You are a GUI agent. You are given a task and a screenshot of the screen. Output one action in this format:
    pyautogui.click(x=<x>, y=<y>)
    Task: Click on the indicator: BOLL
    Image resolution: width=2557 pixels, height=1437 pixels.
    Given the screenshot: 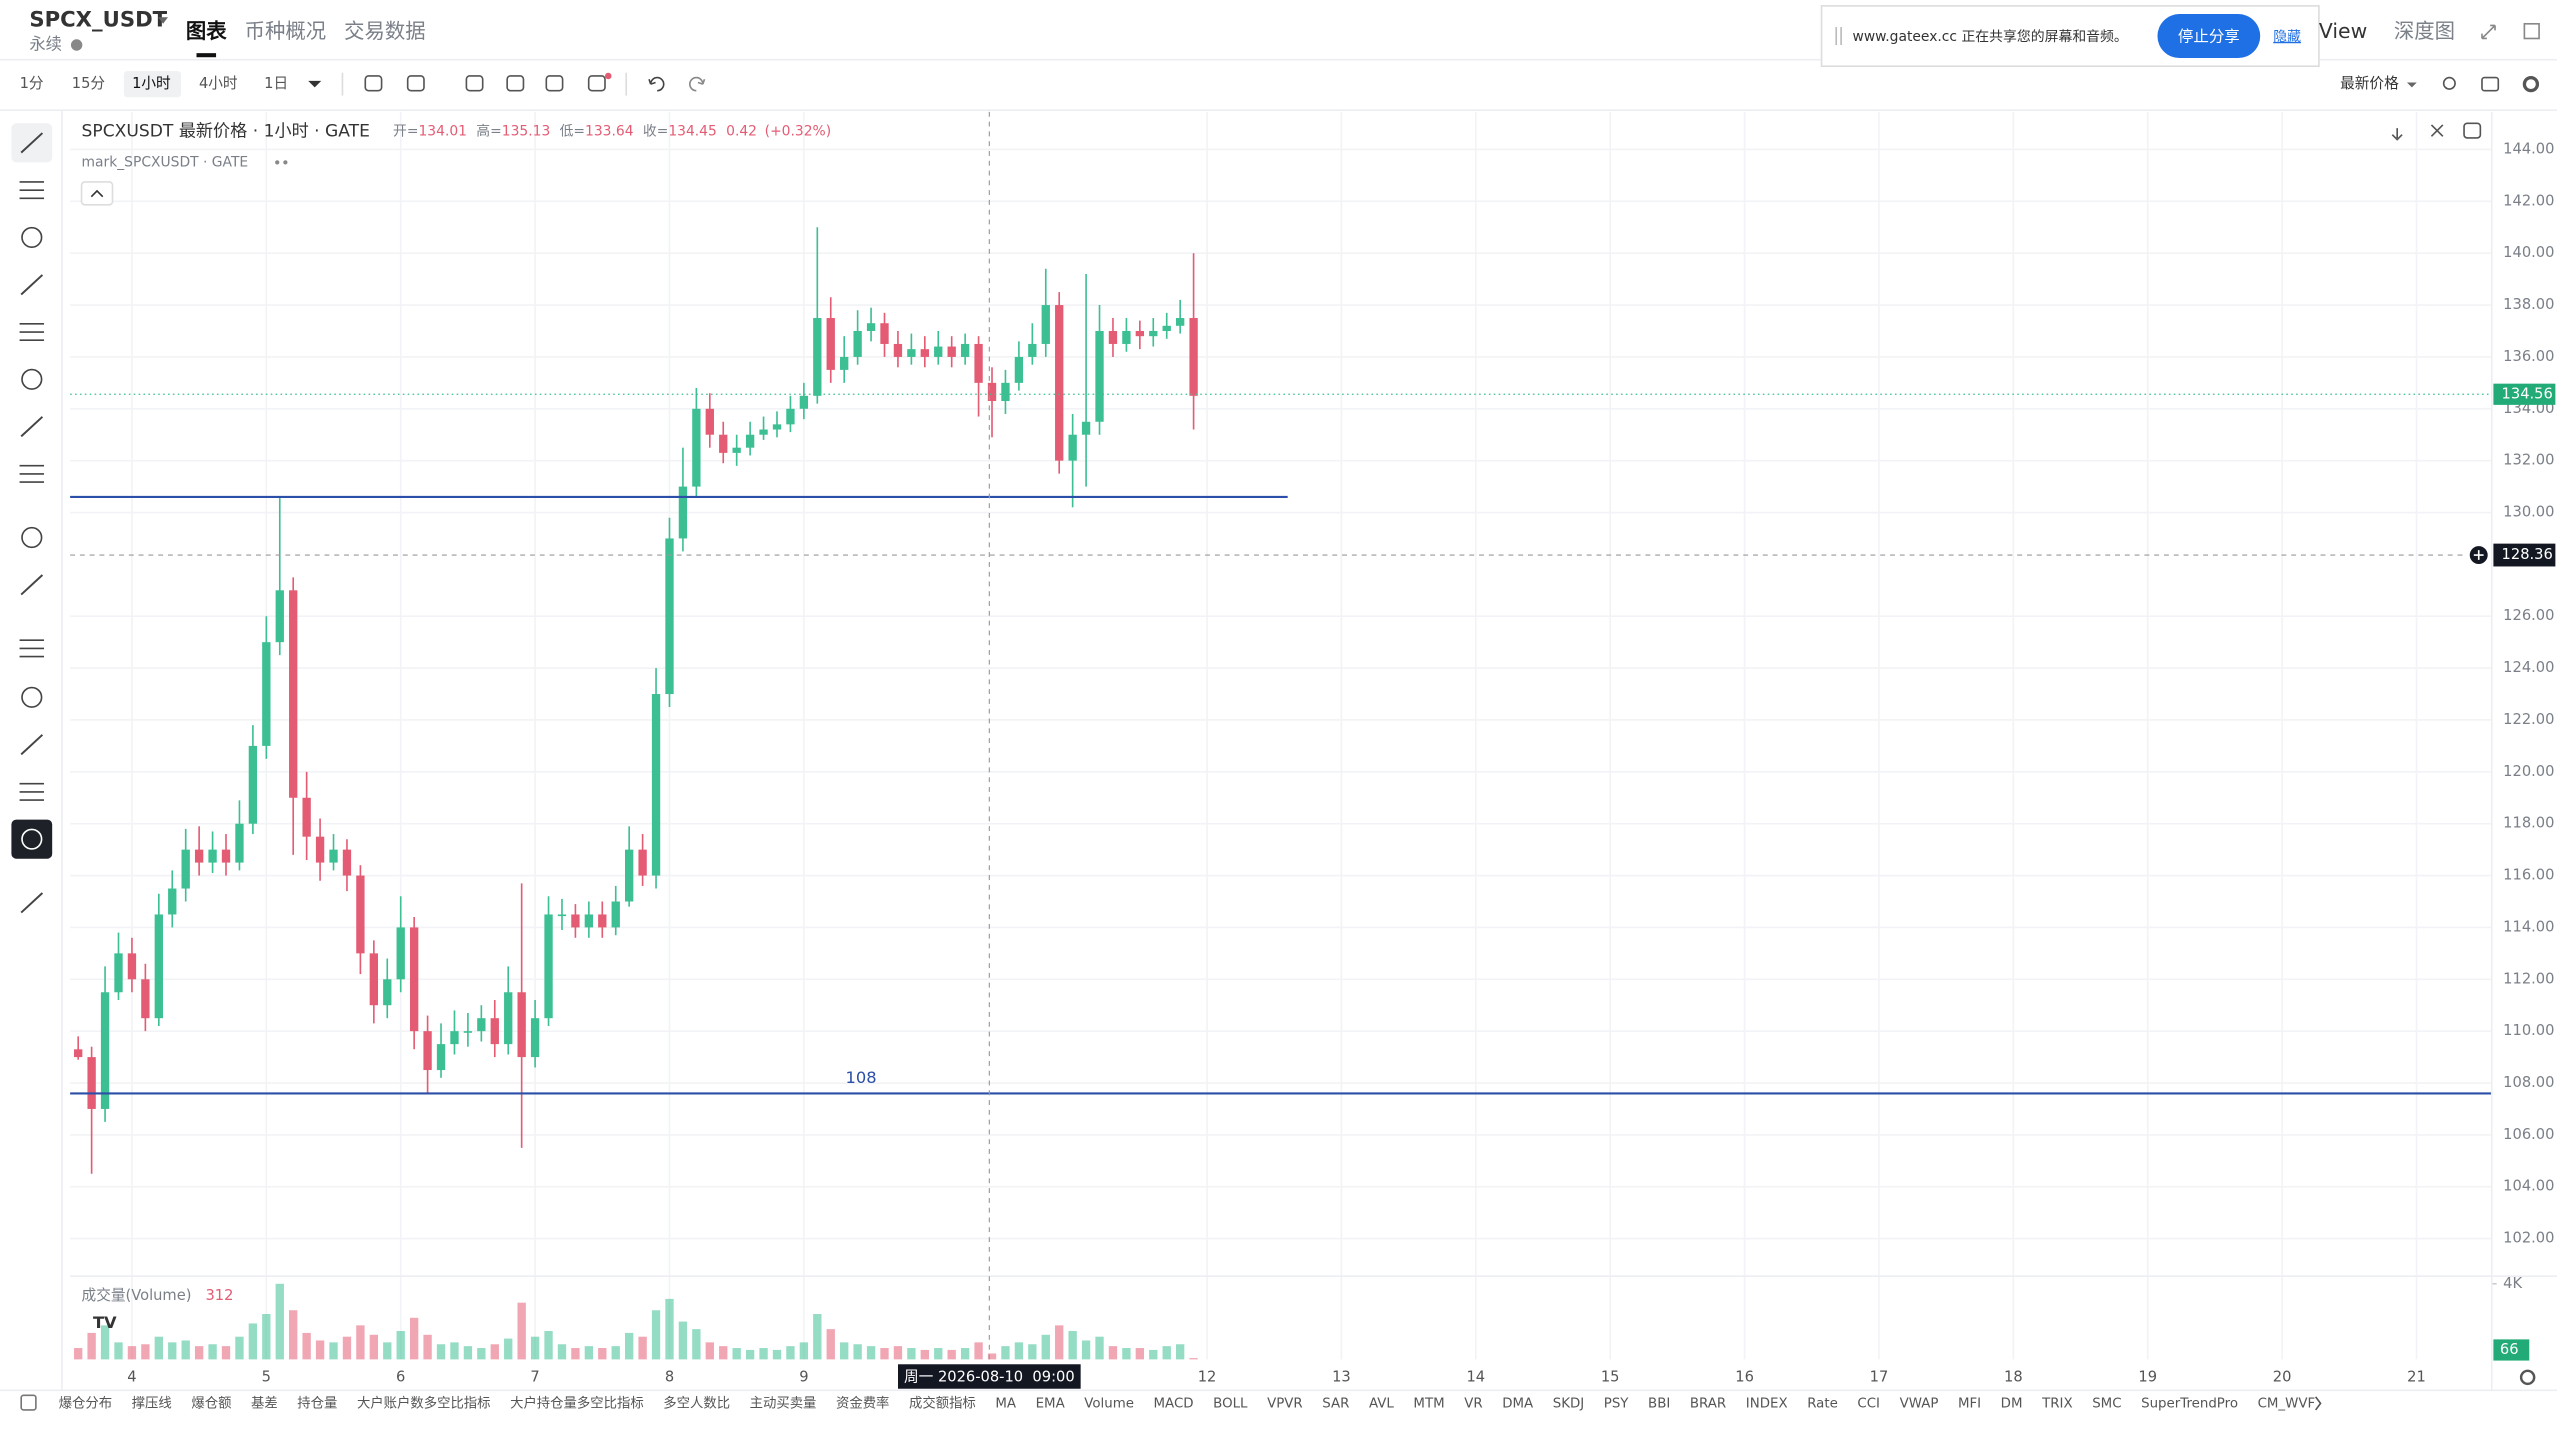 What is the action you would take?
    pyautogui.click(x=1230, y=1403)
    